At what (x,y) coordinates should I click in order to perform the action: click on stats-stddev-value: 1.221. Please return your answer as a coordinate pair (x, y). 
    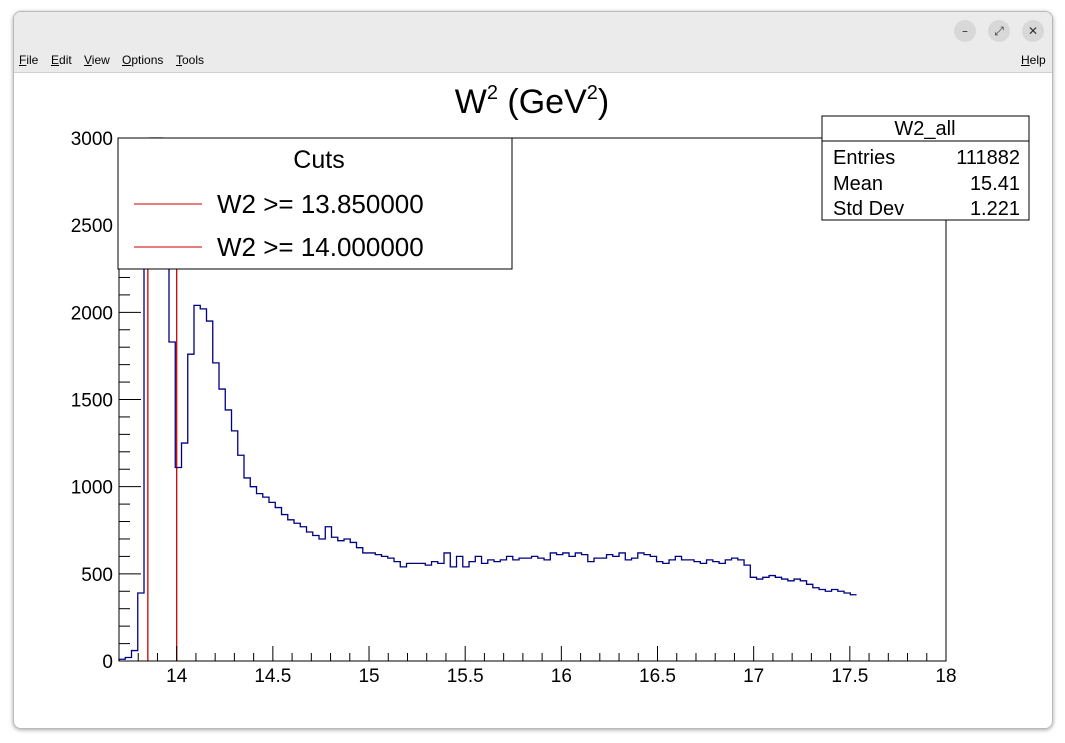
    Looking at the image, I should click on (995, 209).